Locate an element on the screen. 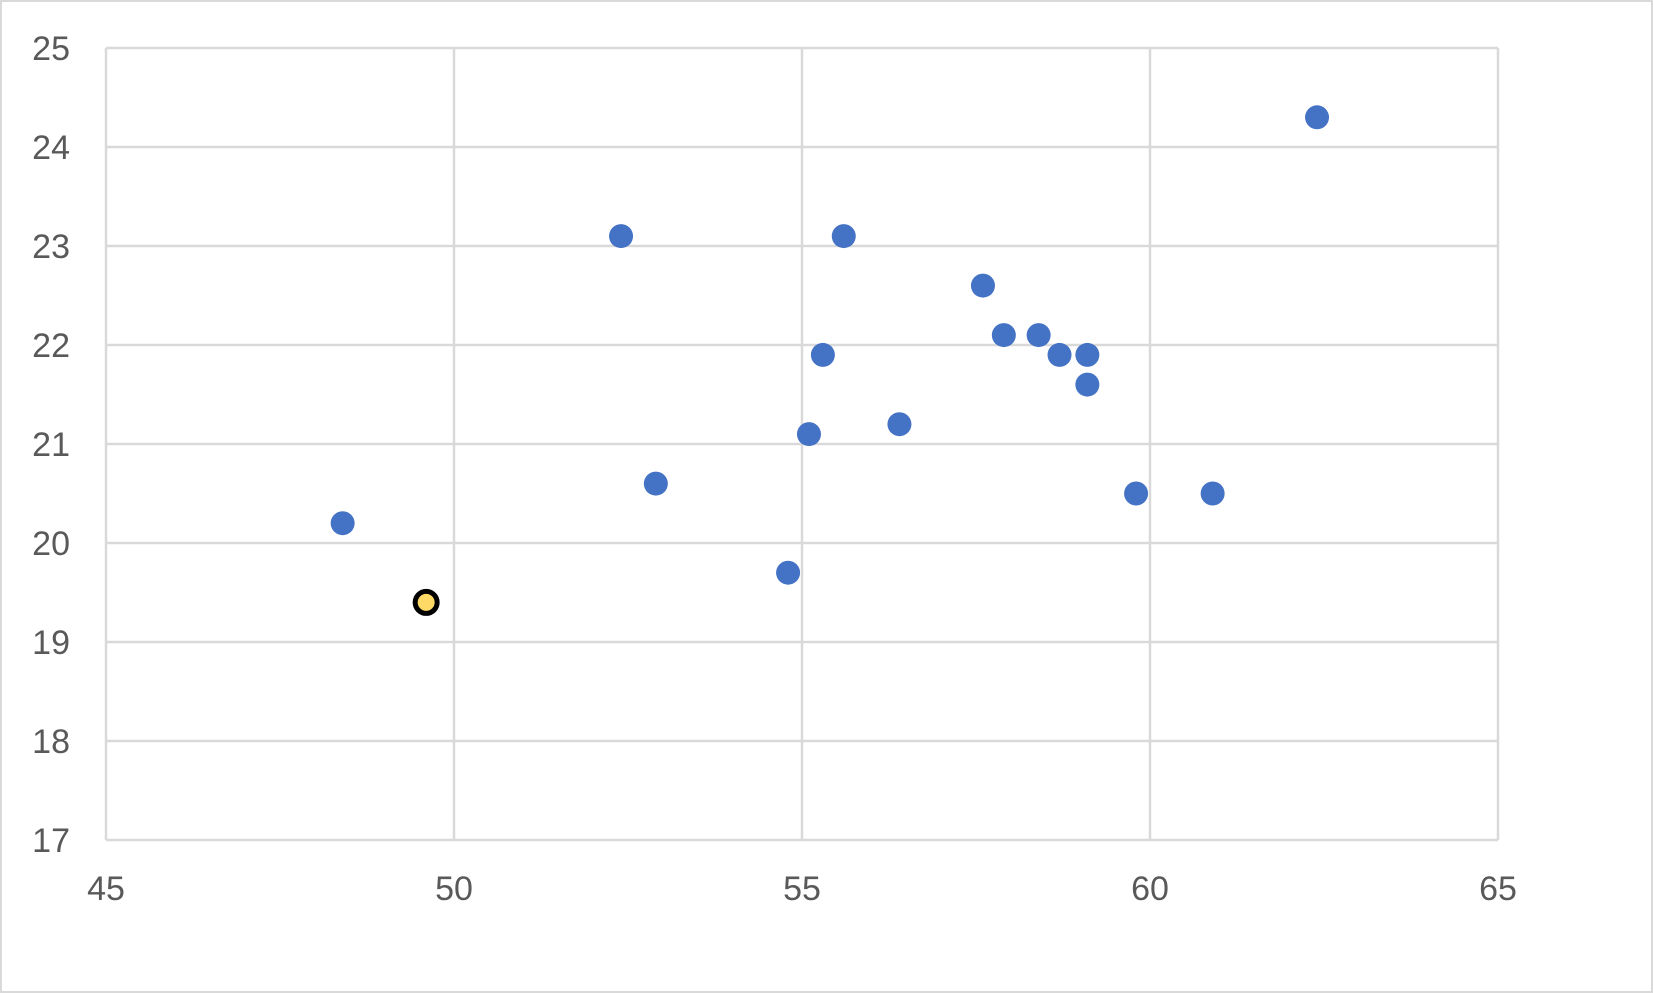  y-tick-label: 21 is located at coordinates (51, 445).